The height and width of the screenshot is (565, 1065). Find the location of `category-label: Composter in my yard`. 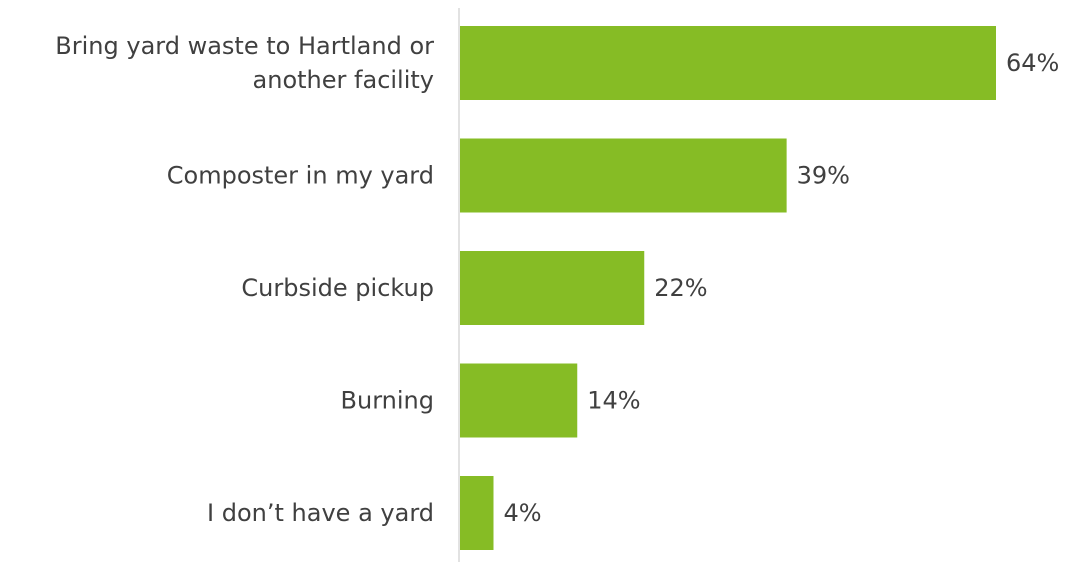

category-label: Composter in my yard is located at coordinates (300, 176).